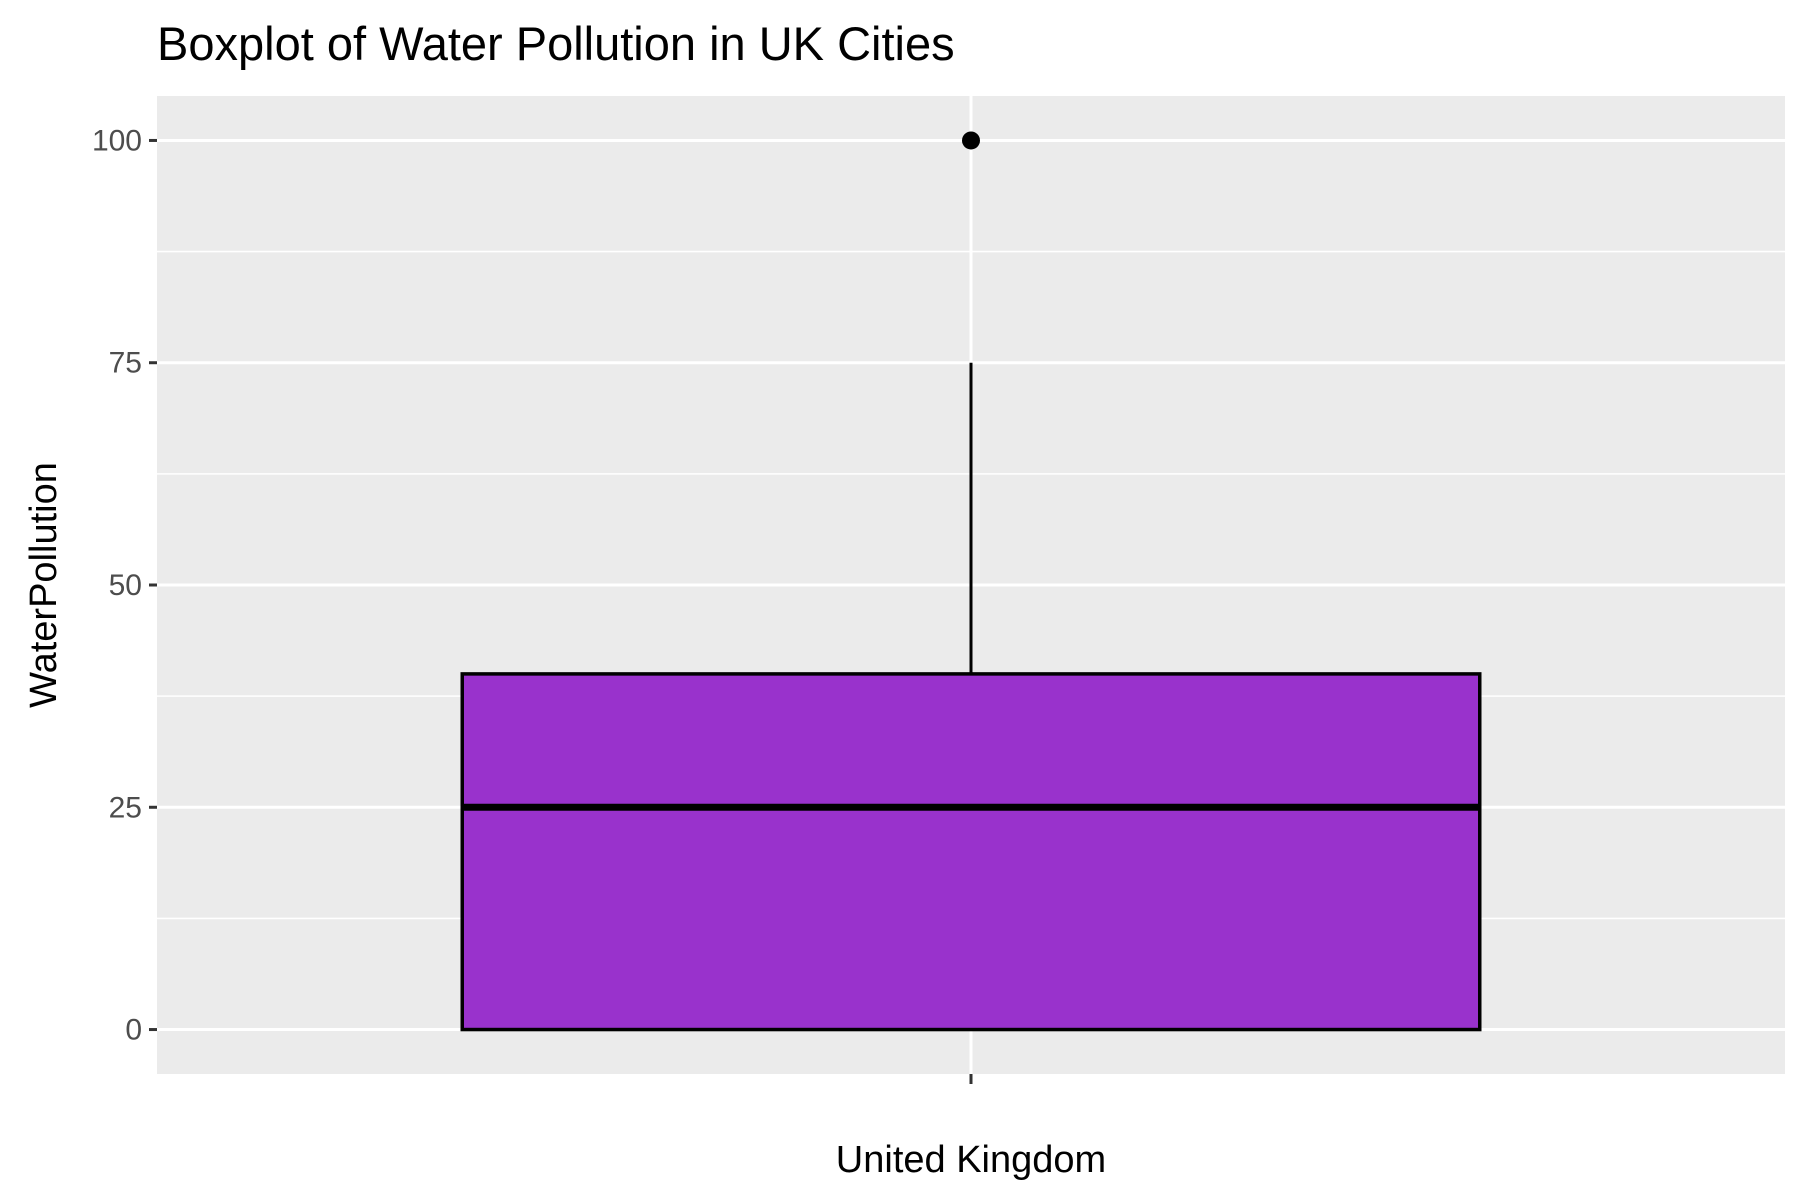  Describe the element at coordinates (971, 140) in the screenshot. I see `outlier-point` at that location.